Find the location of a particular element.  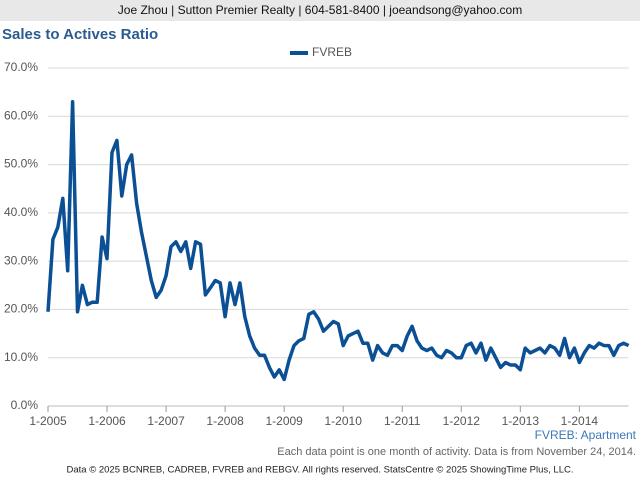

x-tick-label: 1-2006 is located at coordinates (107, 421).